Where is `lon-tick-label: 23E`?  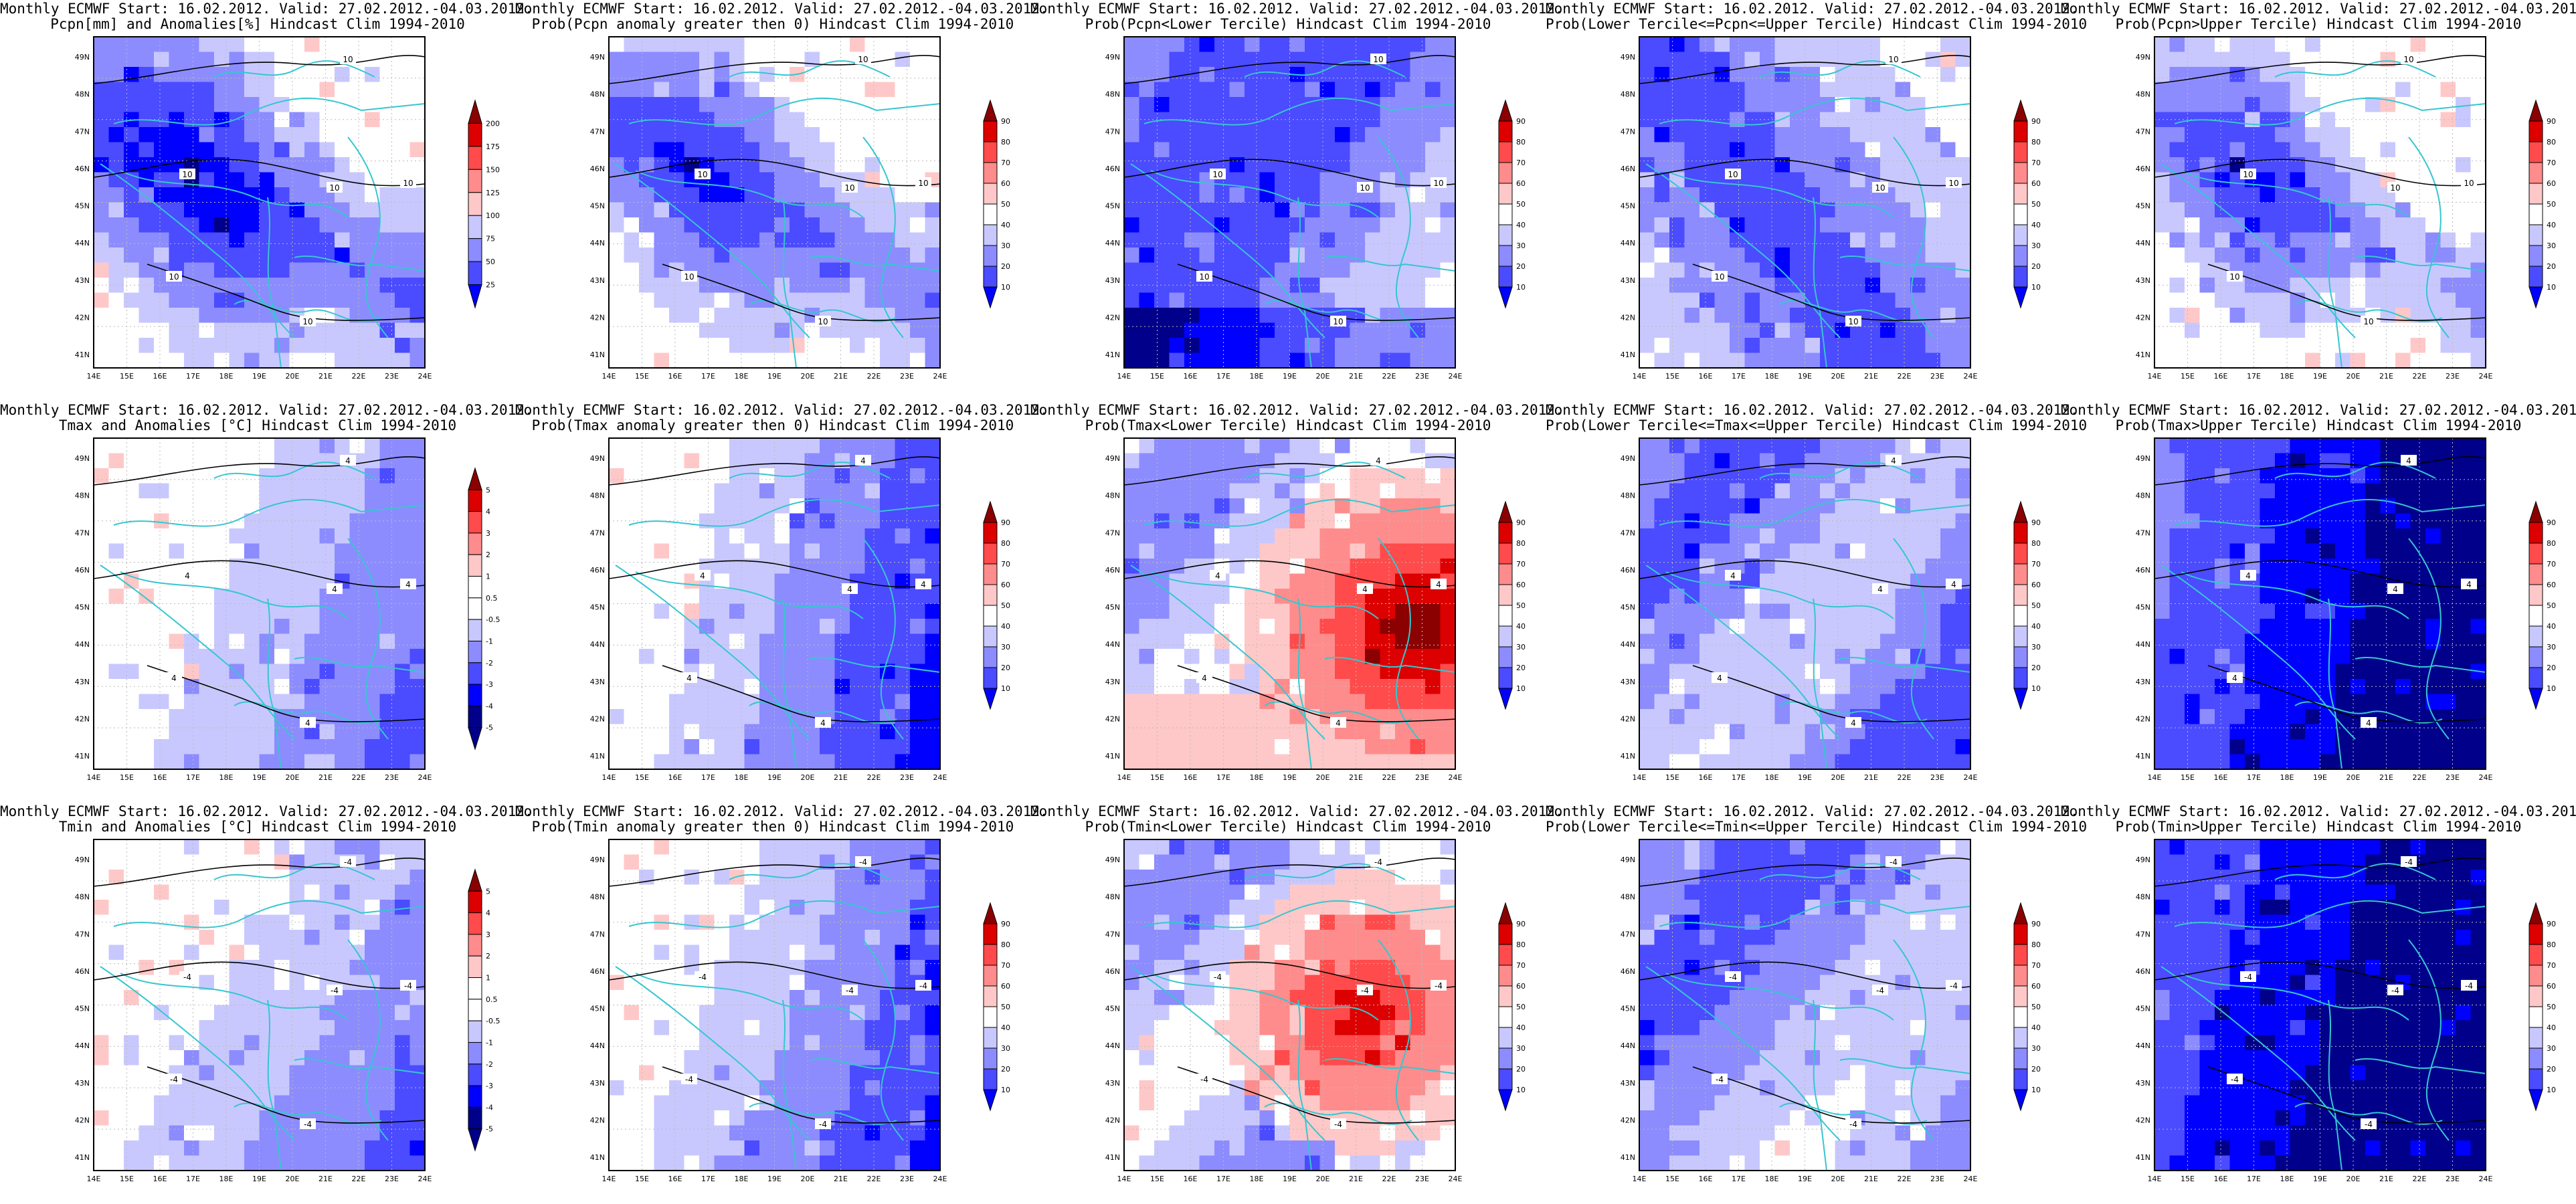
lon-tick-label: 23E is located at coordinates (907, 376).